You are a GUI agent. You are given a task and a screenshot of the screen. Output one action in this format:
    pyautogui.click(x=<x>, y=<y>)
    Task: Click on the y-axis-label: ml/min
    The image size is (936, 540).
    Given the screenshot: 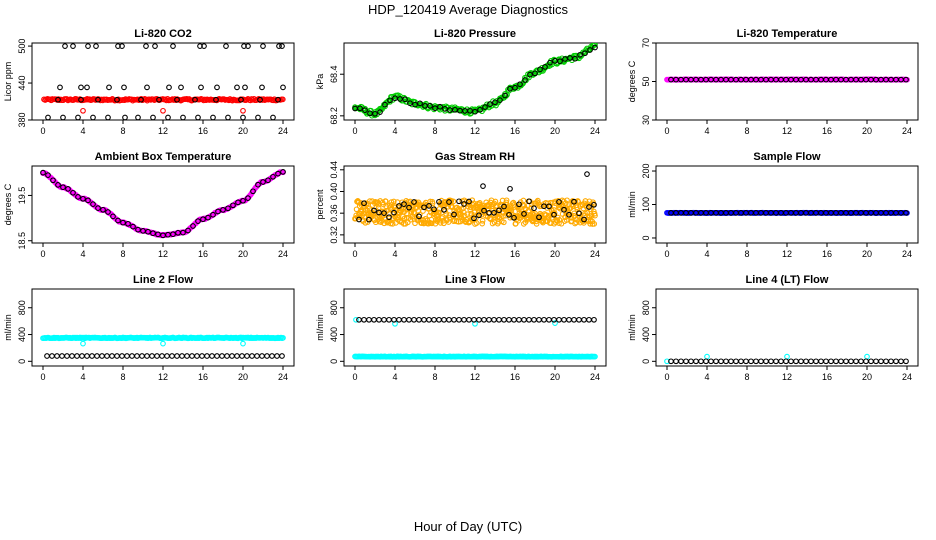 What is the action you would take?
    pyautogui.click(x=632, y=204)
    